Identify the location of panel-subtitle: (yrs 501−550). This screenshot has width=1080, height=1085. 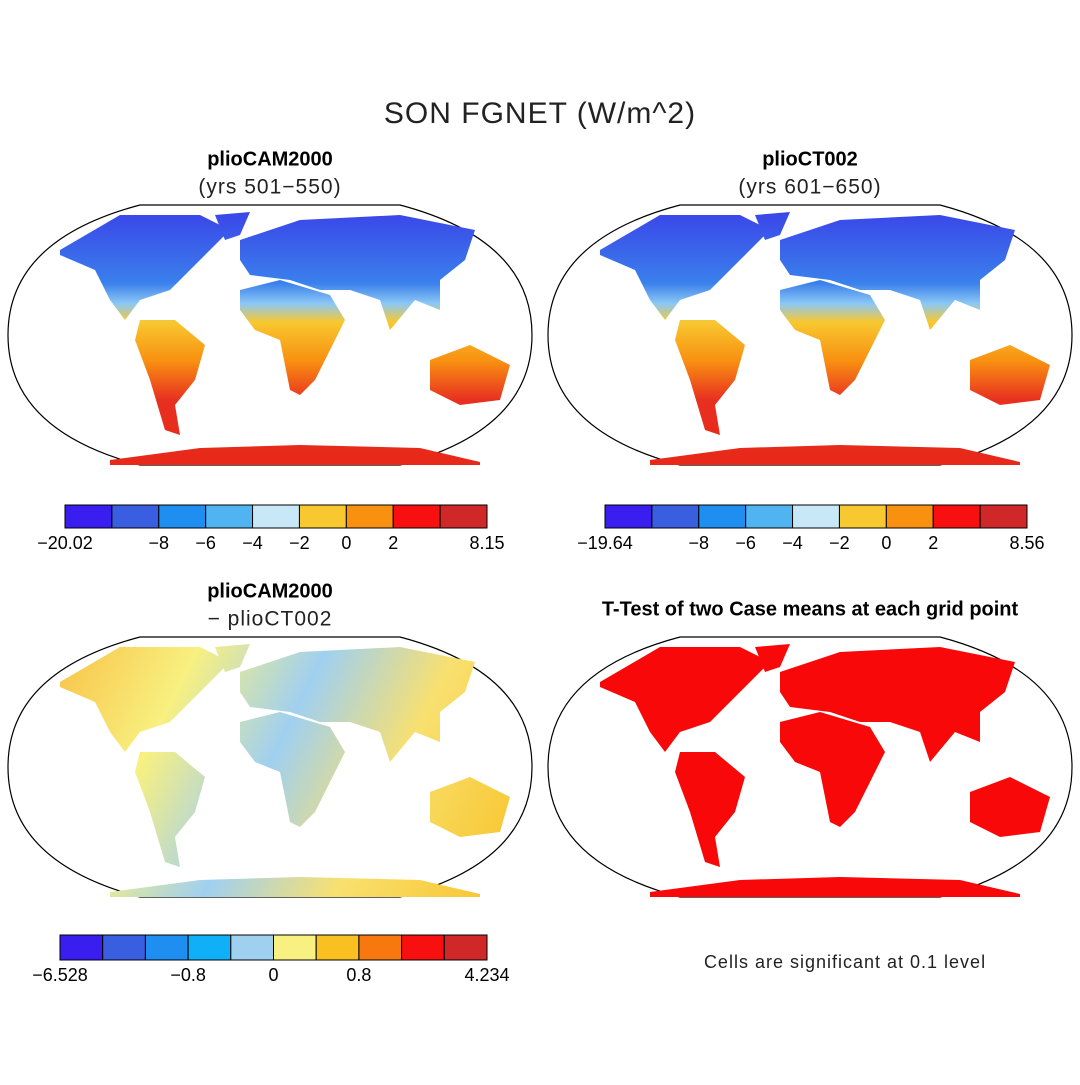
(269, 187).